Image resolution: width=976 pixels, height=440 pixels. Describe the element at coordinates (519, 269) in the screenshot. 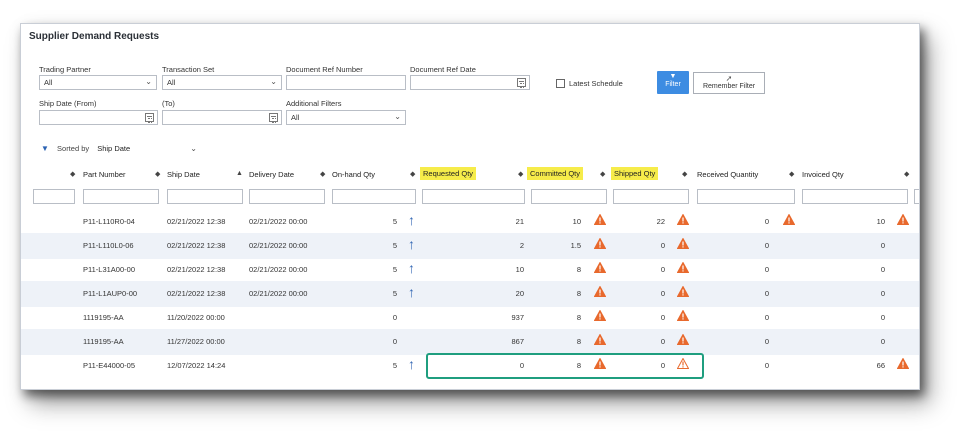

I see `cell-requested-qty: 10` at that location.